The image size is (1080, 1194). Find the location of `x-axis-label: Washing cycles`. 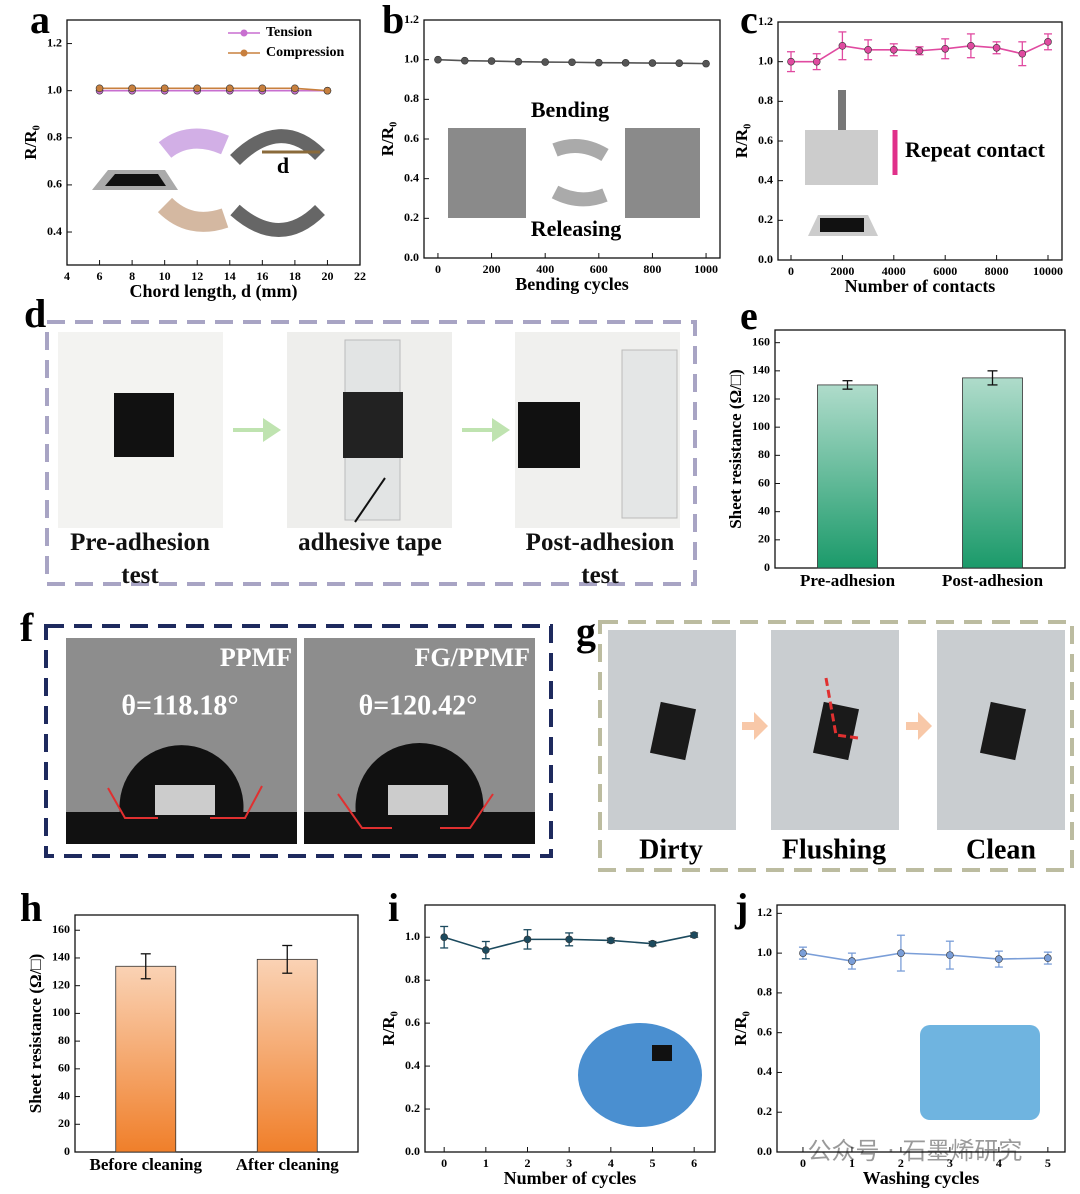

x-axis-label: Washing cycles is located at coordinates (921, 1178).